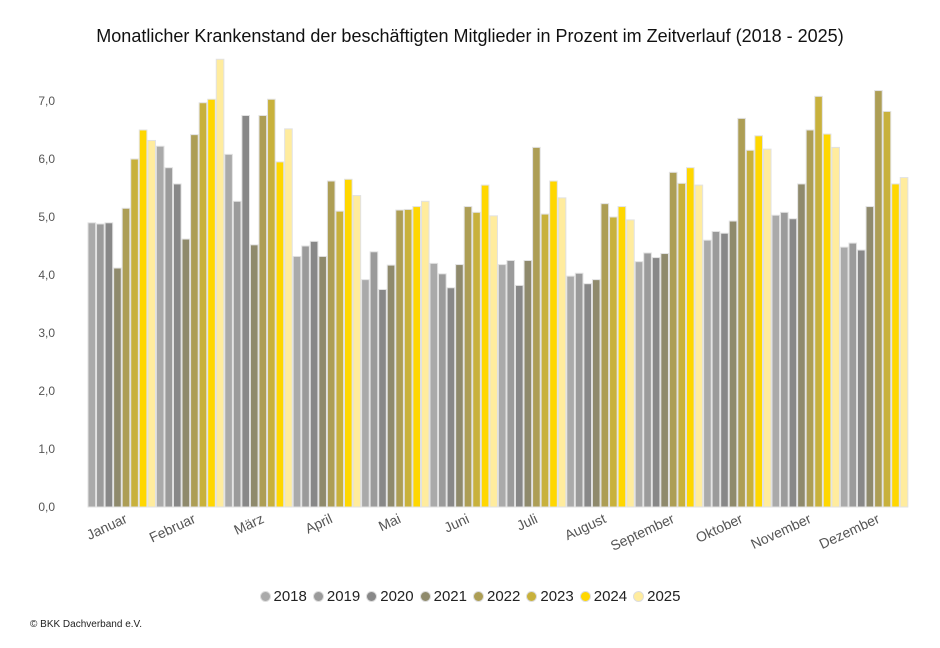 This screenshot has height=648, width=940. I want to click on bar-2022-Dezember, so click(878, 299).